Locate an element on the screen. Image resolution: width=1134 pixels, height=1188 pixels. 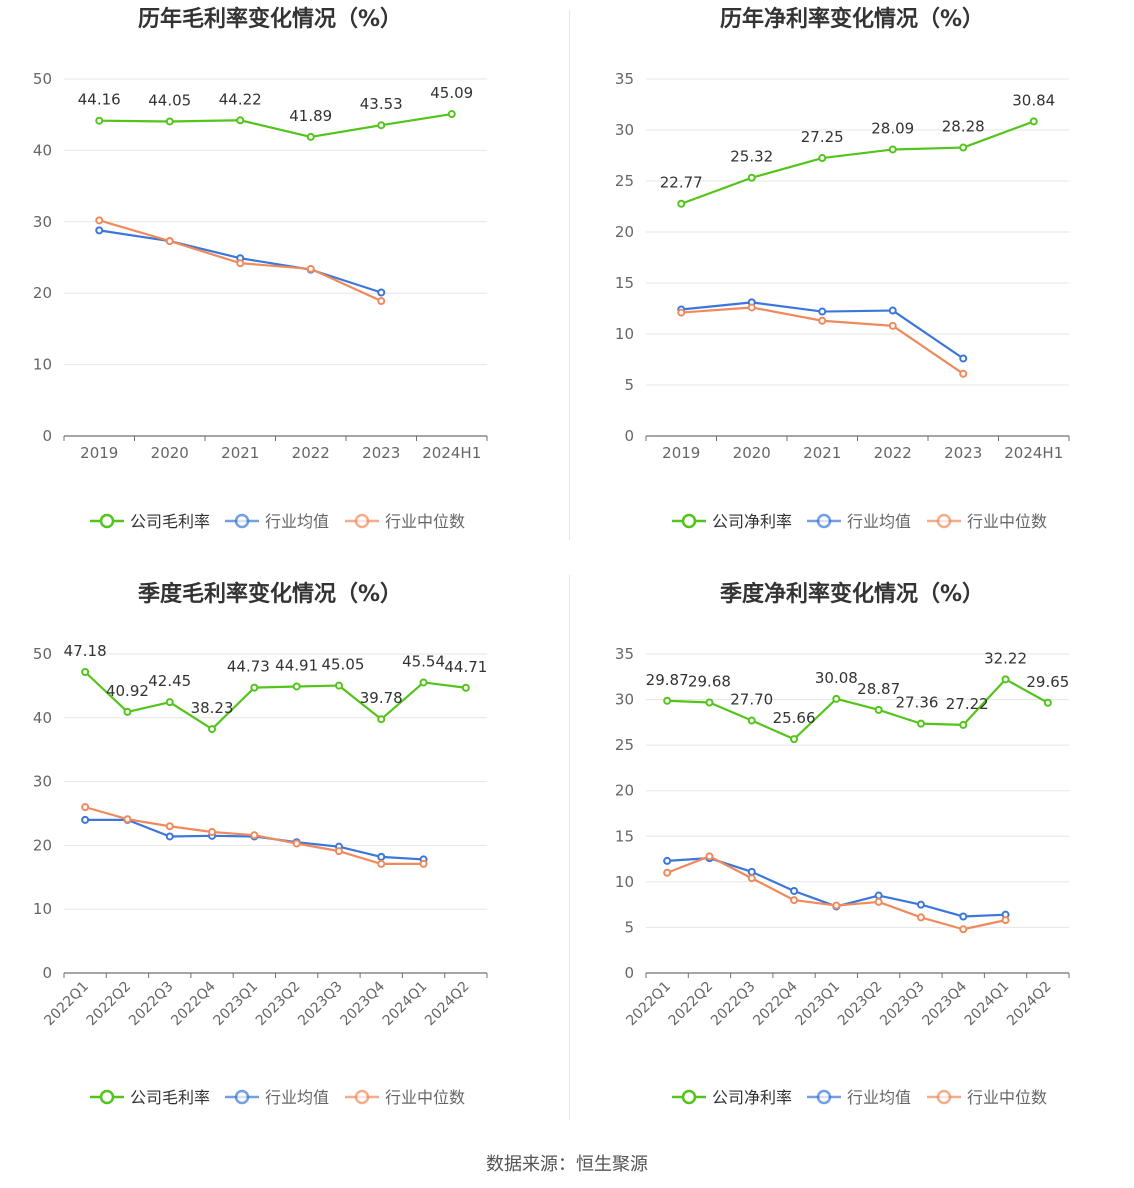
data-source-label: 数据来源：恒生聚源 is located at coordinates (567, 1164).